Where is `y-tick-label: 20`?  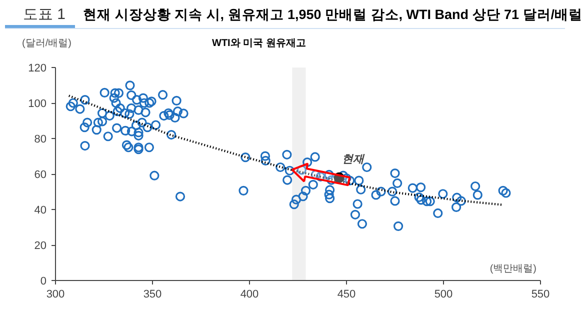 y-tick-label: 20 is located at coordinates (40, 246).